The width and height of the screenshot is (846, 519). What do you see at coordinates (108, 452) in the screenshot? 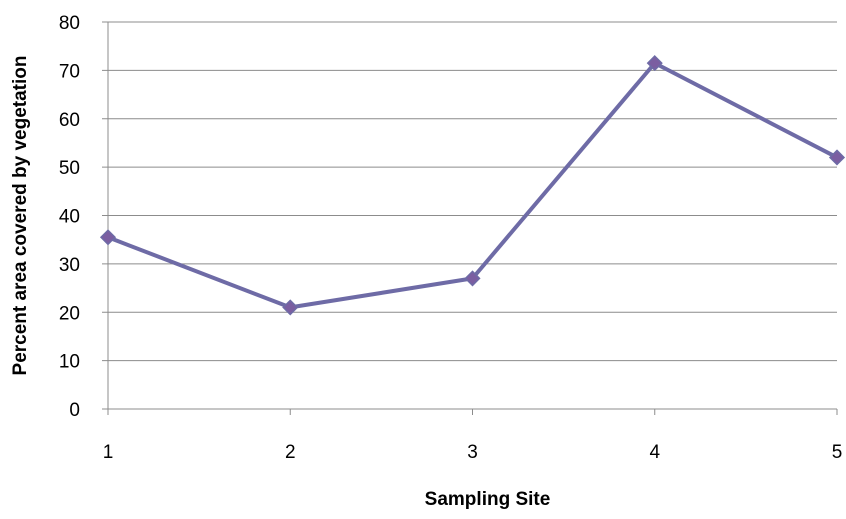
I see `x-tick-label: 1` at bounding box center [108, 452].